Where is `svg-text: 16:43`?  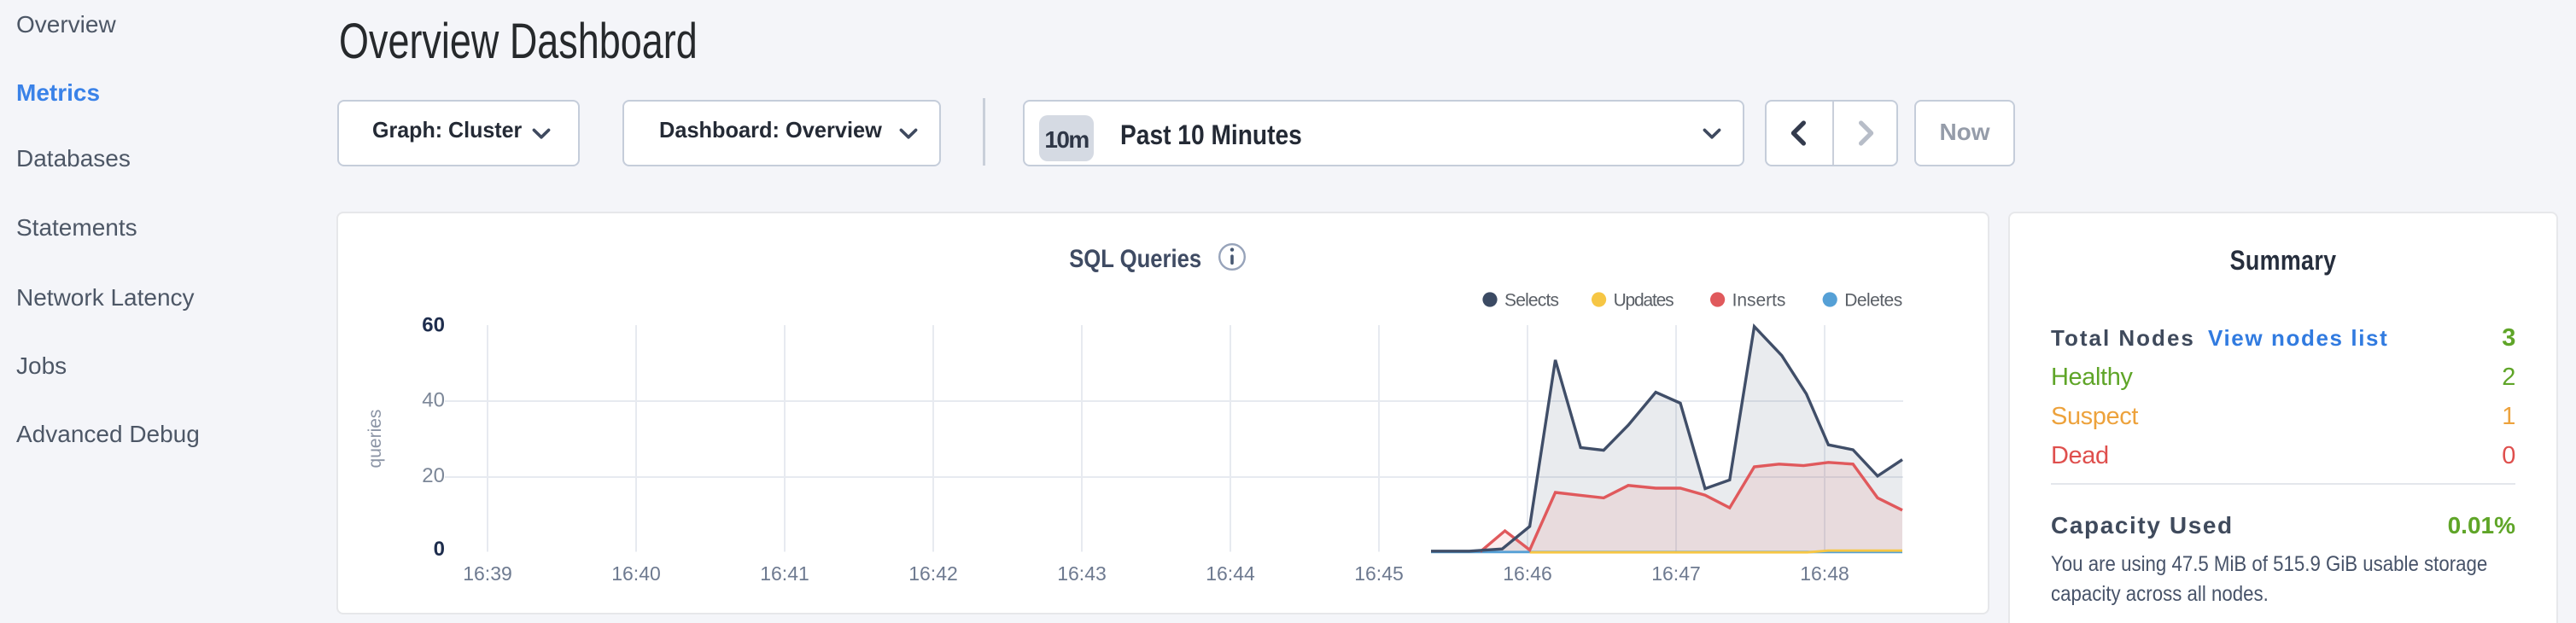
svg-text: 16:43 is located at coordinates (1082, 573).